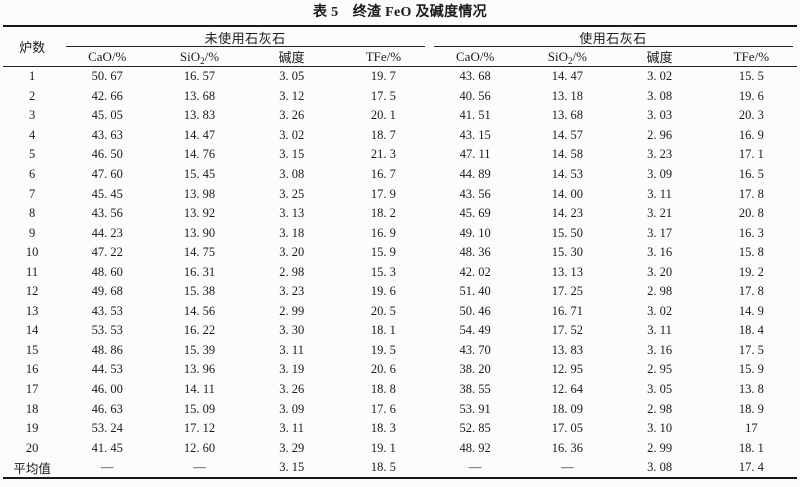 This screenshot has height=487, width=800. Describe the element at coordinates (32, 447) in the screenshot. I see `furnace-number-cell: 20` at that location.